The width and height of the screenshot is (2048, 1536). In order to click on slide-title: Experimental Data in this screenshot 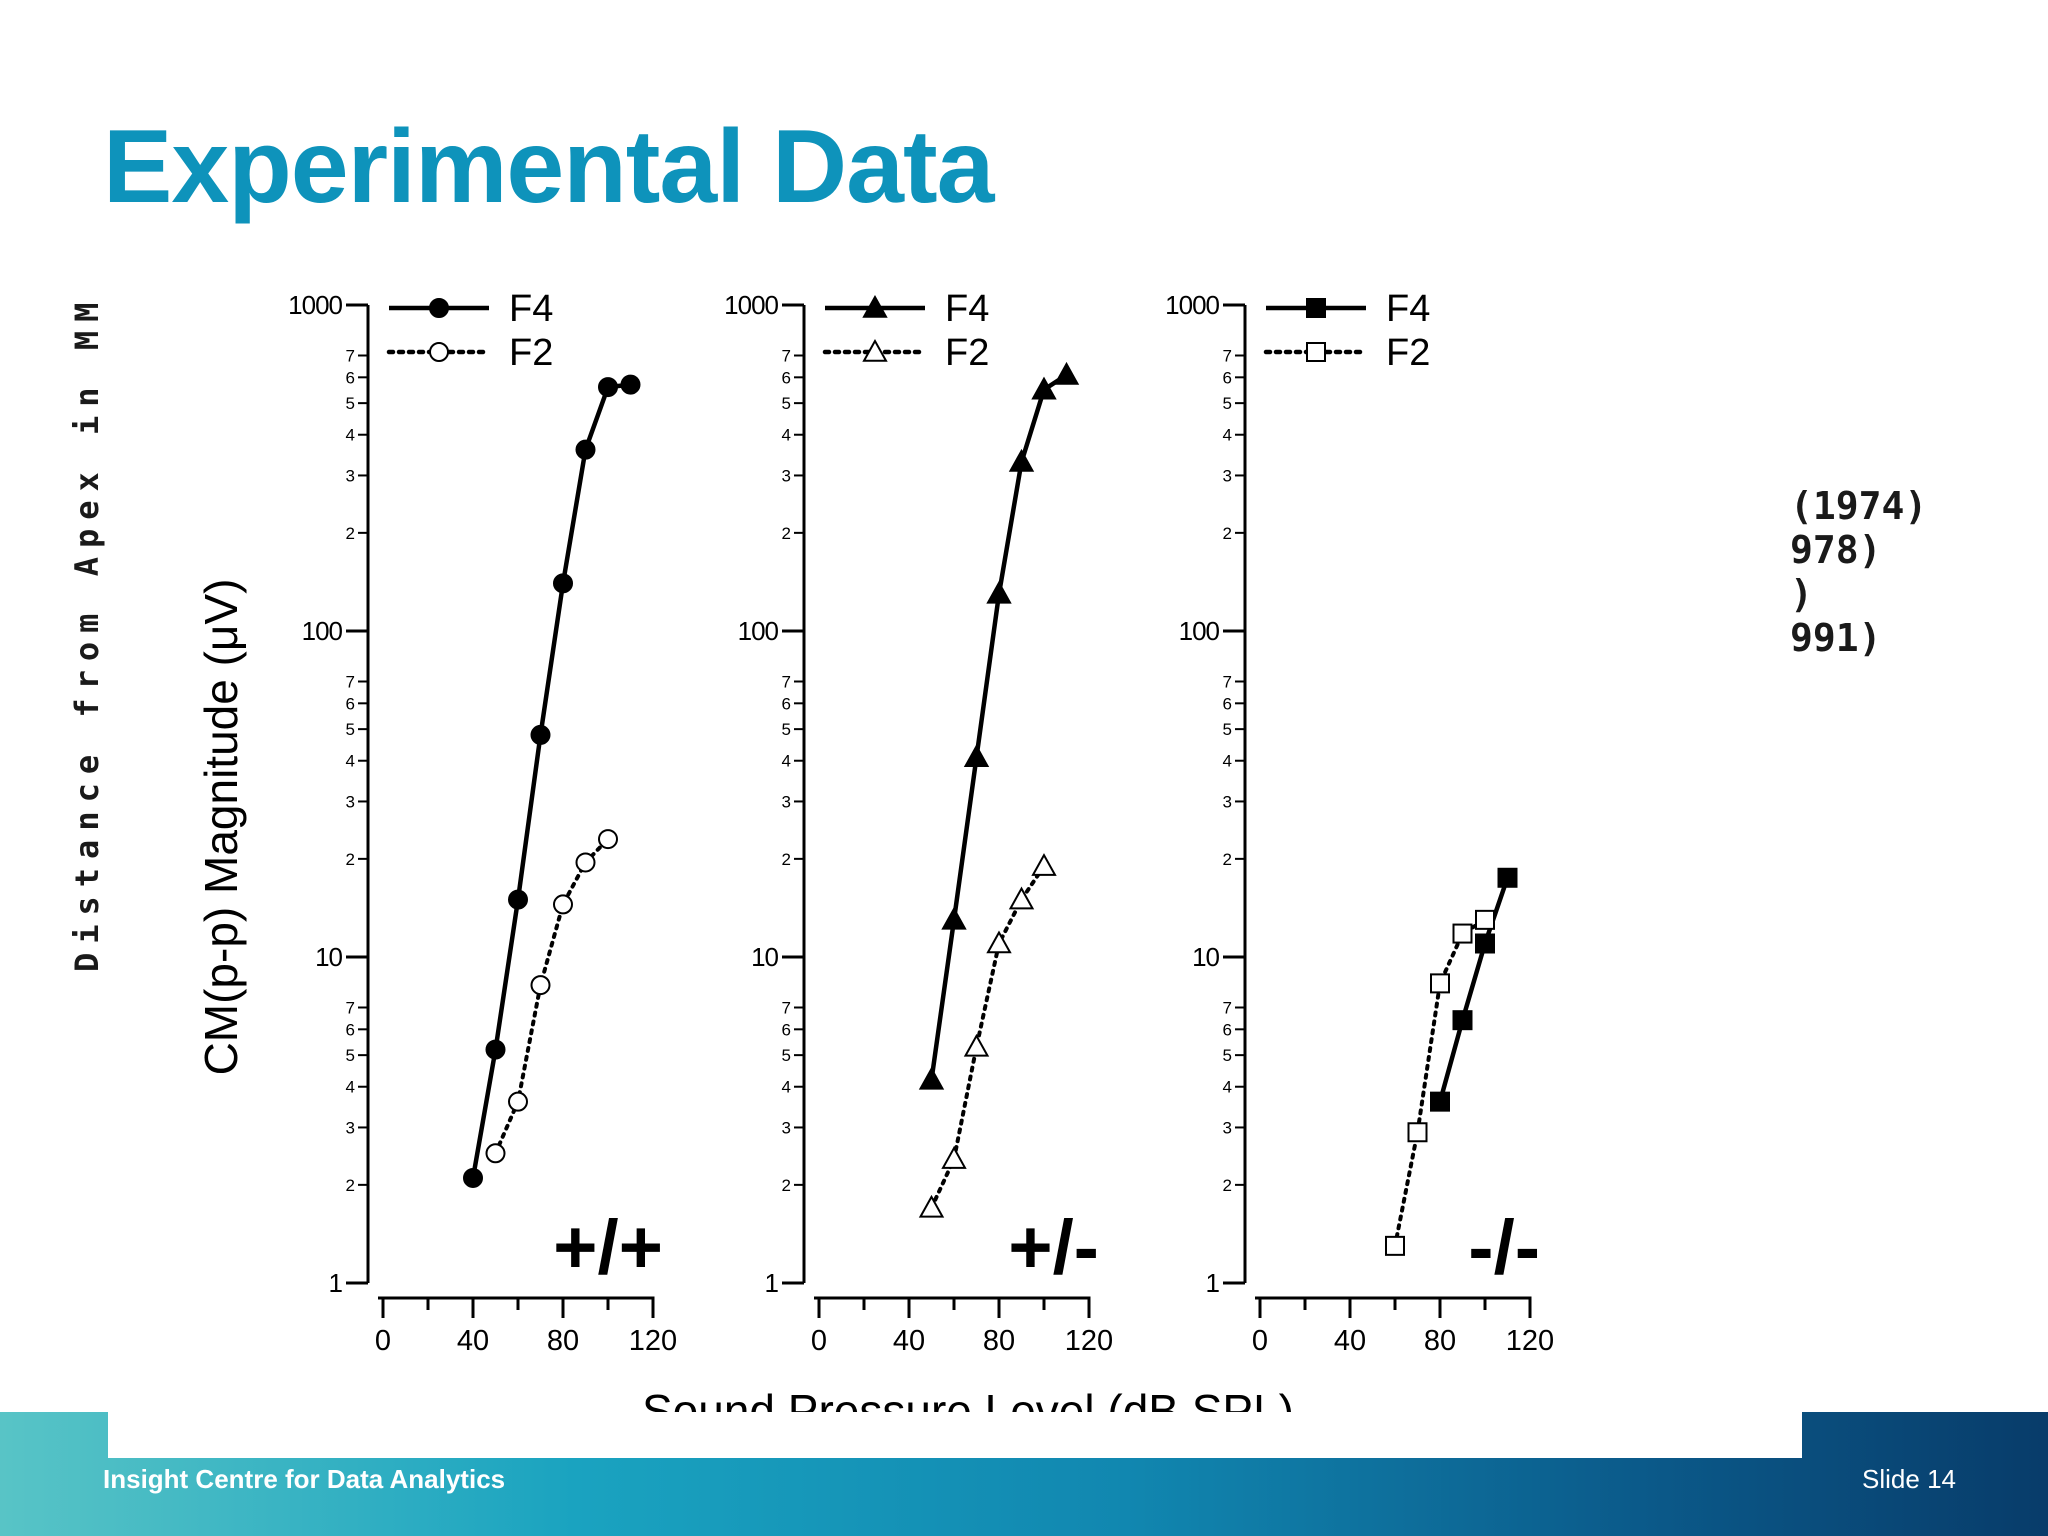, I will do `click(548, 167)`.